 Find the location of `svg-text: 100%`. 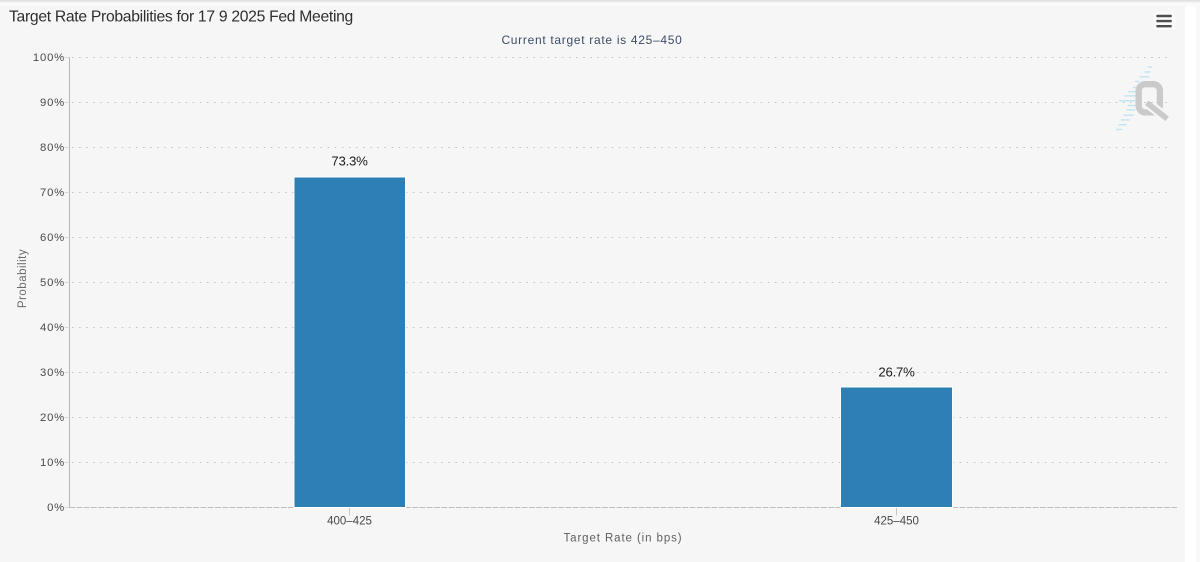

svg-text: 100% is located at coordinates (49, 58).